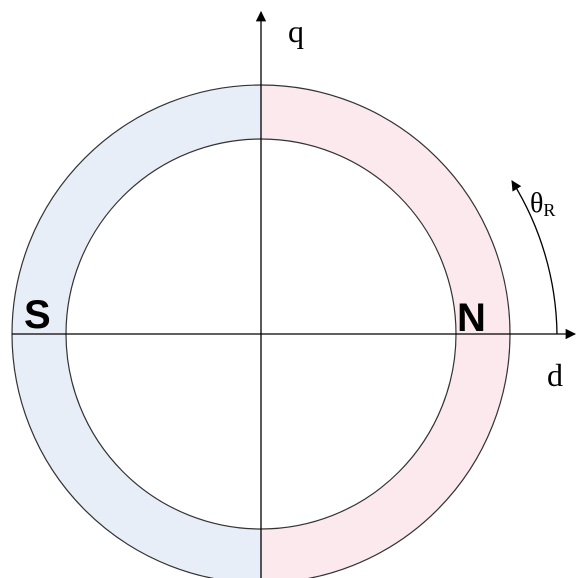 Image resolution: width=576 pixels, height=578 pixels. What do you see at coordinates (37, 315) in the screenshot?
I see `south-pole-label: S` at bounding box center [37, 315].